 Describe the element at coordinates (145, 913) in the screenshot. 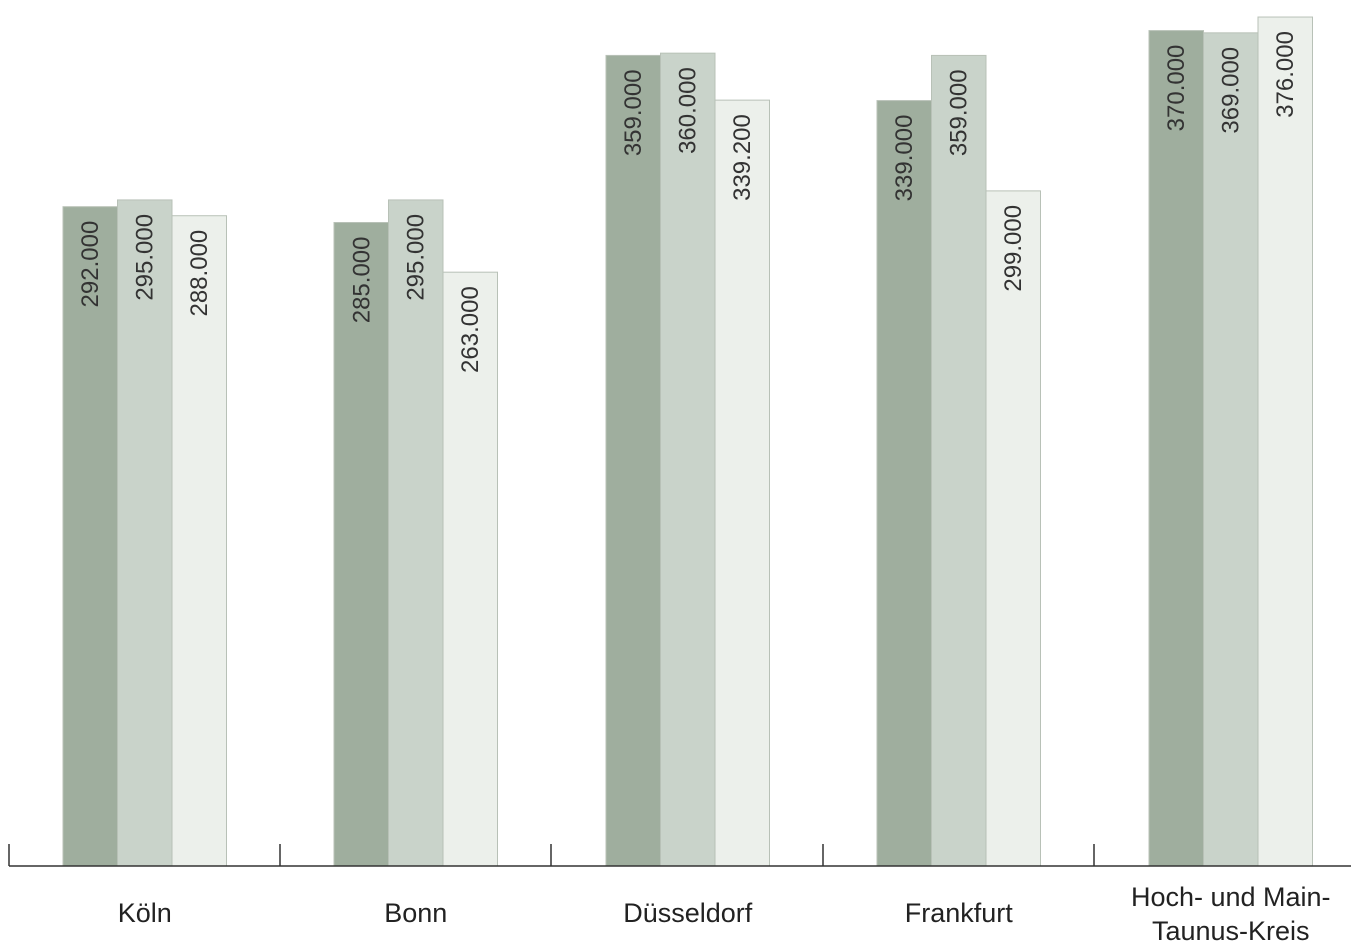

I see `category-label: Köln` at that location.